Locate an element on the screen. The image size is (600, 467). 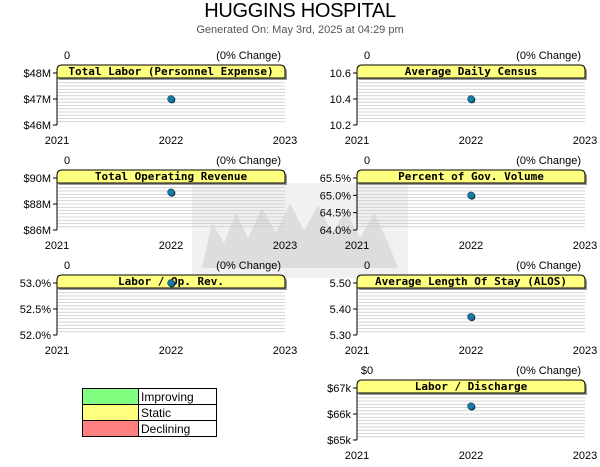
chart-3-title: Total Operating Revenue is located at coordinates (171, 176).